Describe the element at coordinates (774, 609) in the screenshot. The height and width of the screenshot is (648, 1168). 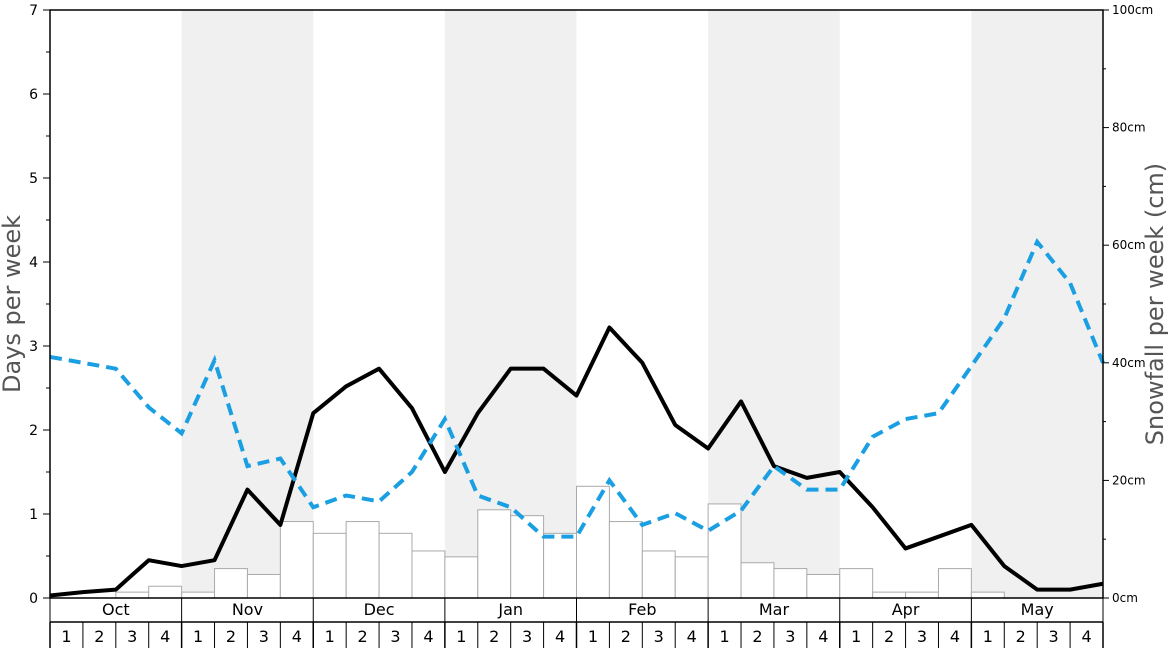
I see `month-label: Mar` at that location.